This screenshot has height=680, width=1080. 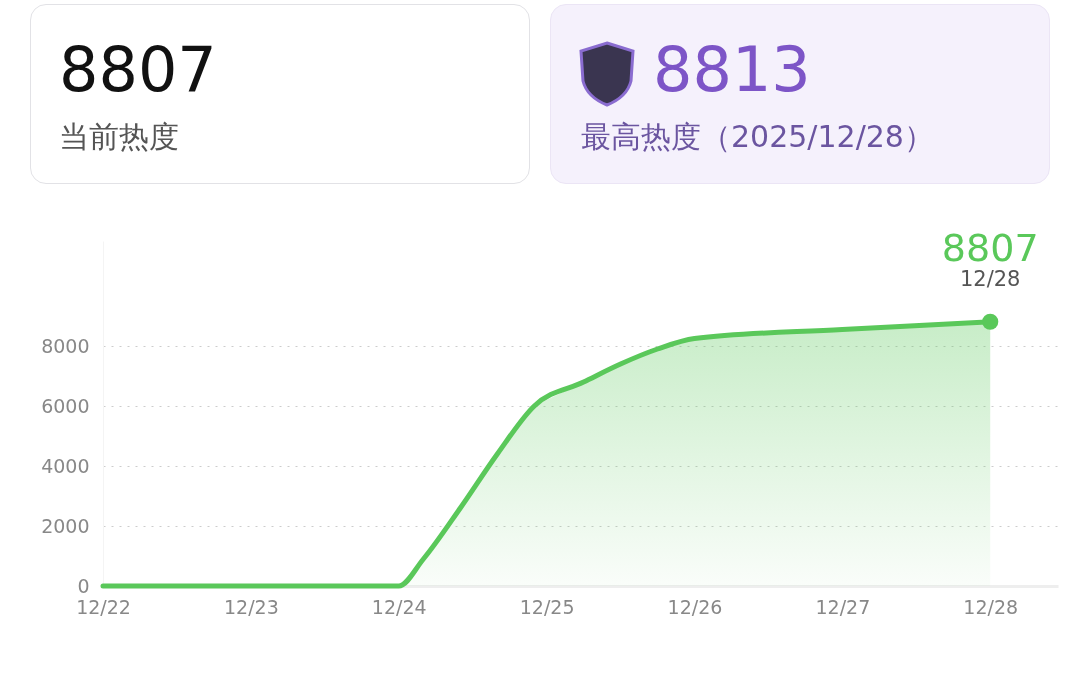 What do you see at coordinates (103, 606) in the screenshot?
I see `x-tick-label: 12/22` at bounding box center [103, 606].